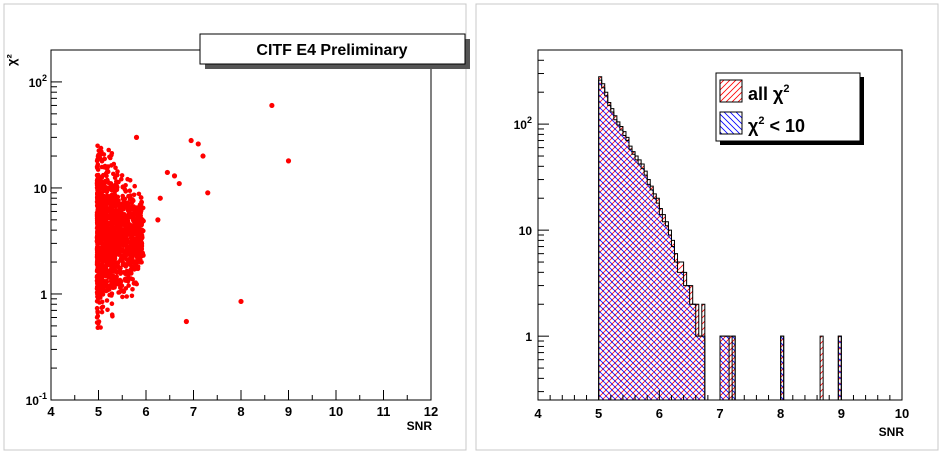 The width and height of the screenshot is (943, 459). I want to click on histogram-x-tick-label: 6, so click(659, 413).